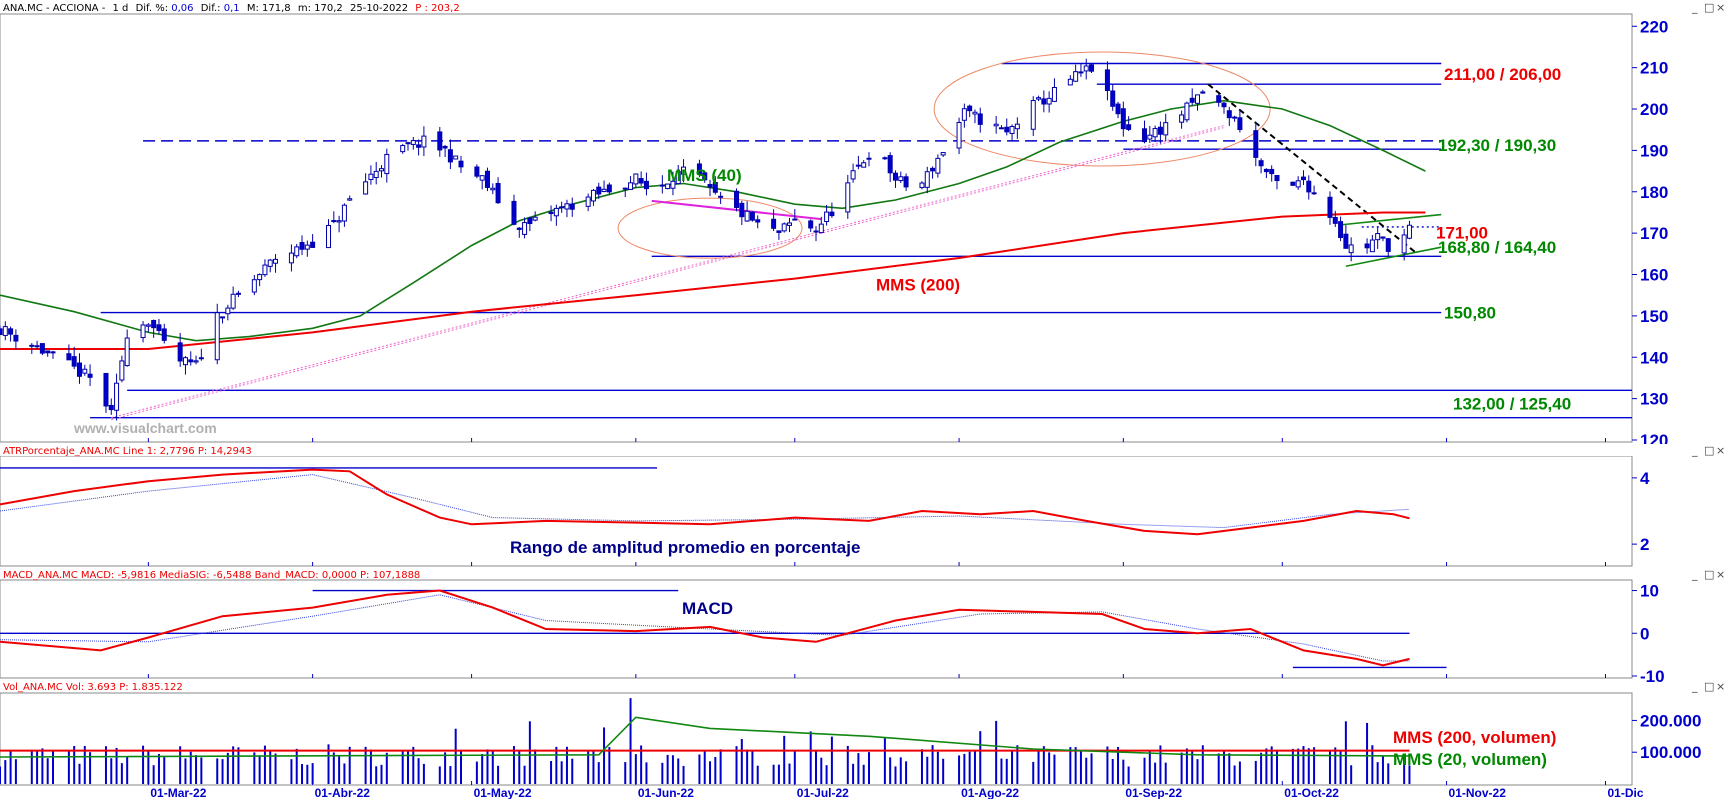 This screenshot has width=1730, height=799. What do you see at coordinates (1644, 633) in the screenshot?
I see `y-tick-label: 0` at bounding box center [1644, 633].